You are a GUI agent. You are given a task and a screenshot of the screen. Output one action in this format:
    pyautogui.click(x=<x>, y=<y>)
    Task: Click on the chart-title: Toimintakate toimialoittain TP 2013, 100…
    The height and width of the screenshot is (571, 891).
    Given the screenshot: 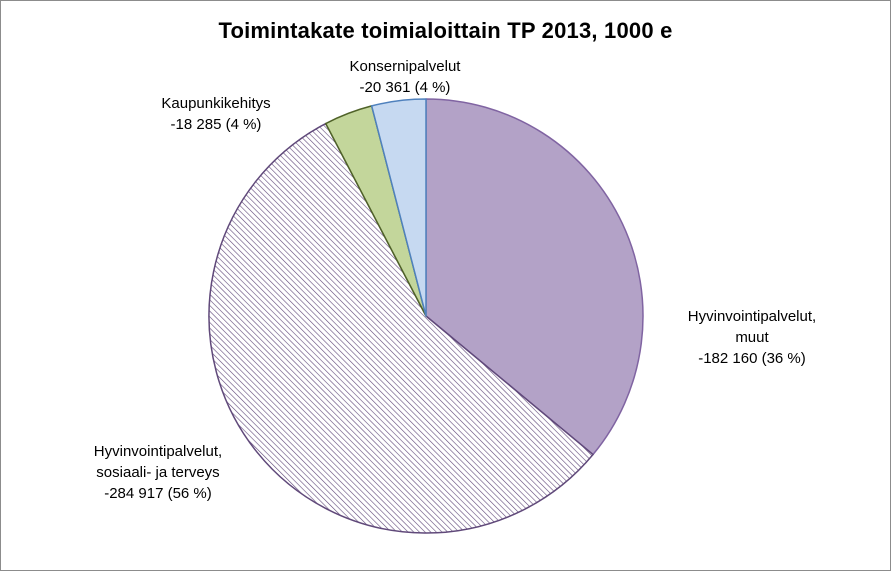 What is the action you would take?
    pyautogui.click(x=445, y=30)
    